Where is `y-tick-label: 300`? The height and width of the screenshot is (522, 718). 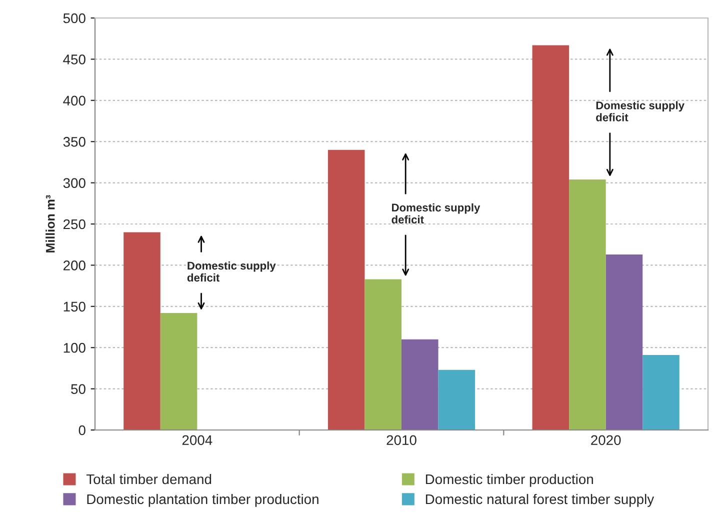
y-tick-label: 300 is located at coordinates (74, 183).